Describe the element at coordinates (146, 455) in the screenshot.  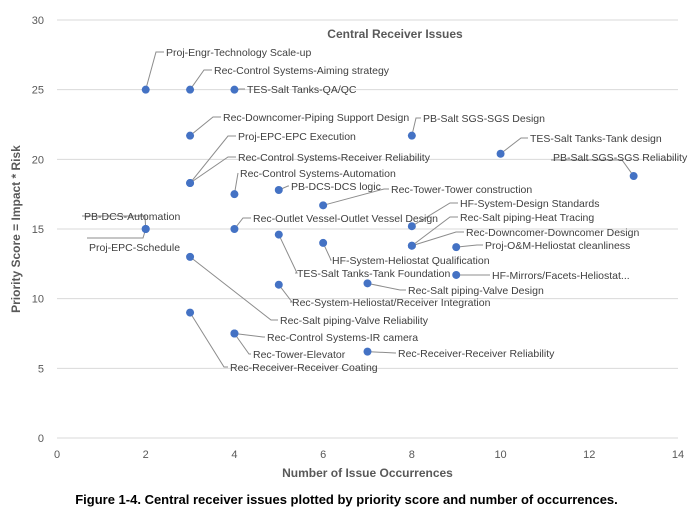
I see `x-tick-label: 2` at that location.